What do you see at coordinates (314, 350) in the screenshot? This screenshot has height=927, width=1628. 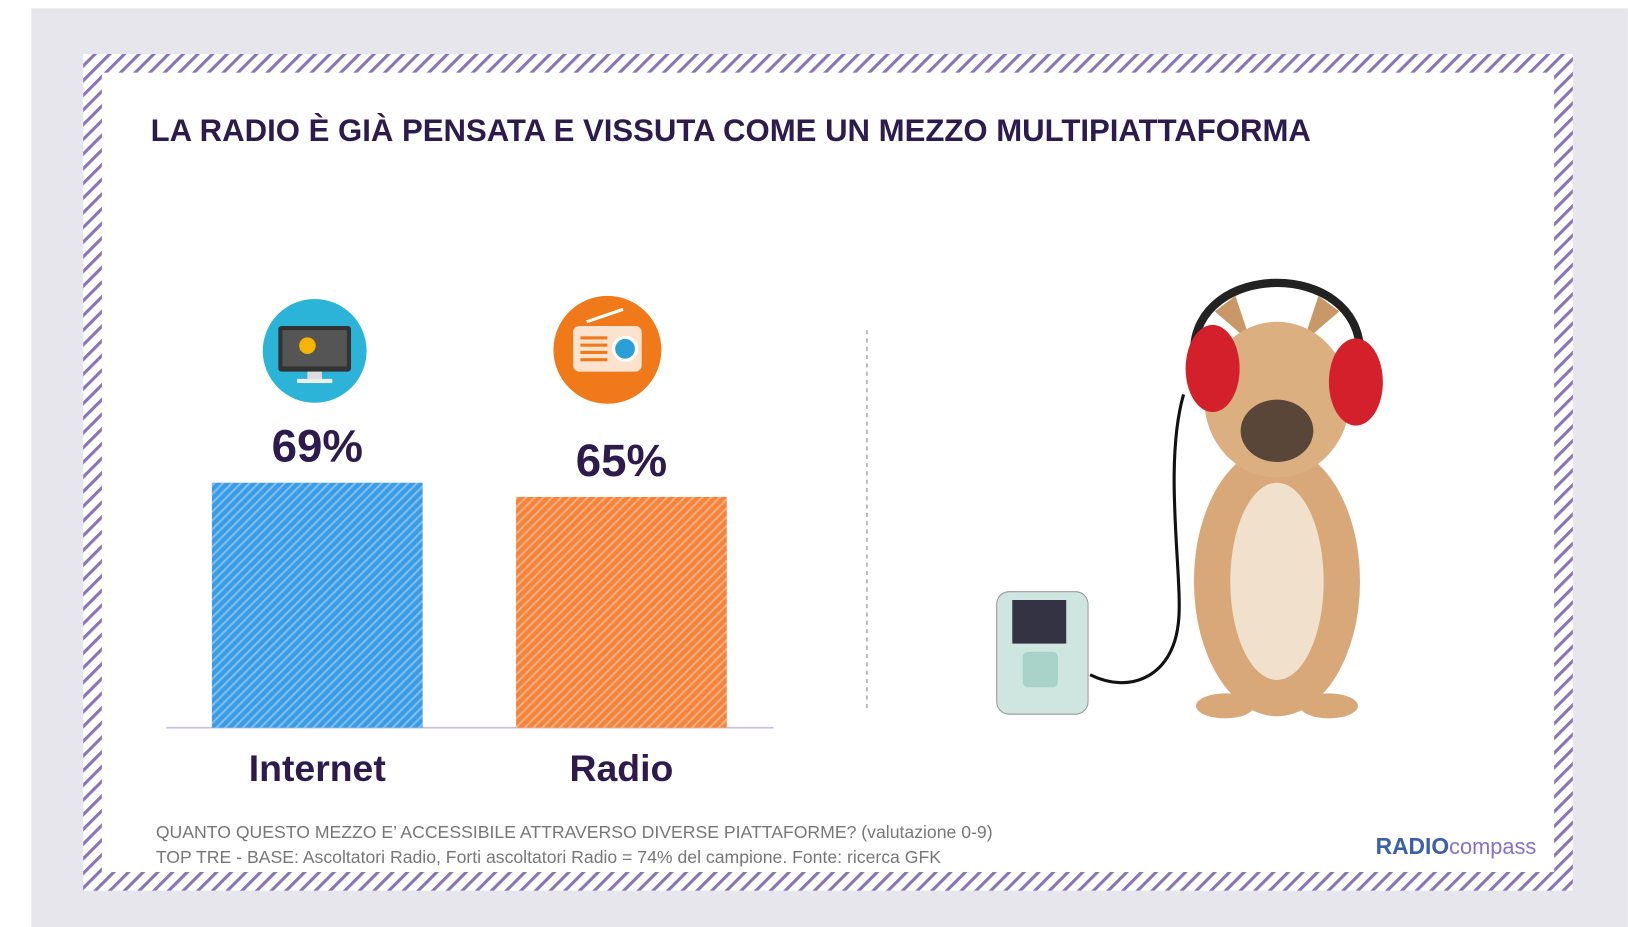 I see `internet-icon` at bounding box center [314, 350].